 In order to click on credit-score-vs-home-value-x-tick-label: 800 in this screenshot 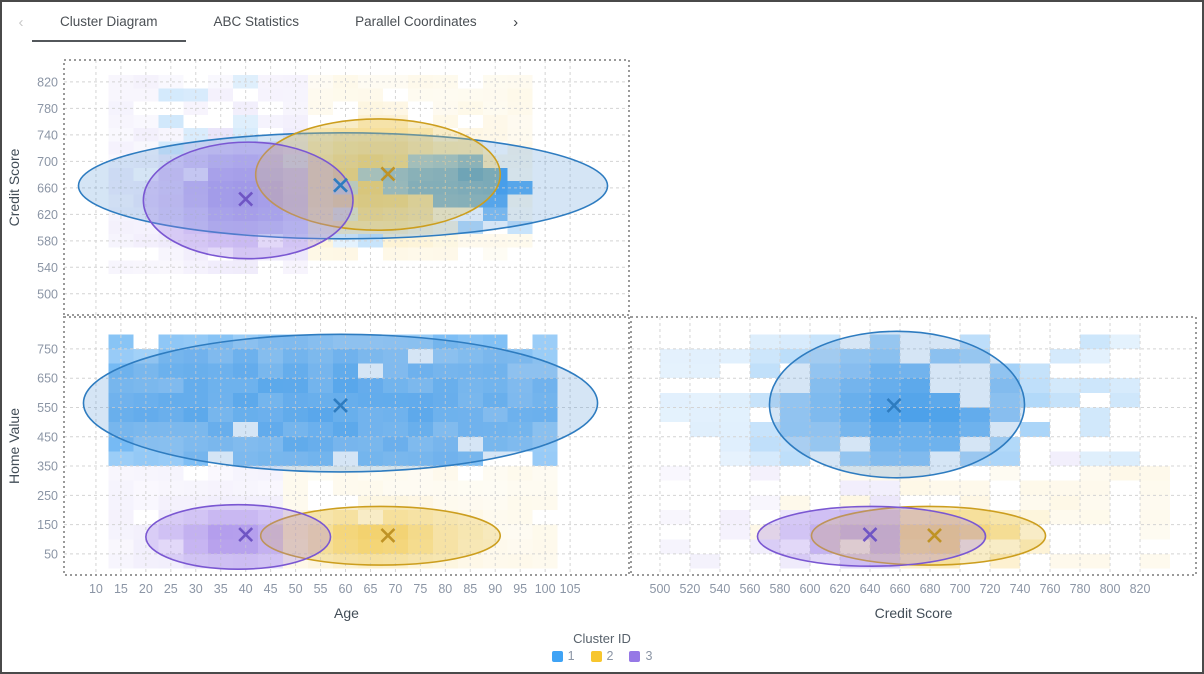, I will do `click(1110, 589)`.